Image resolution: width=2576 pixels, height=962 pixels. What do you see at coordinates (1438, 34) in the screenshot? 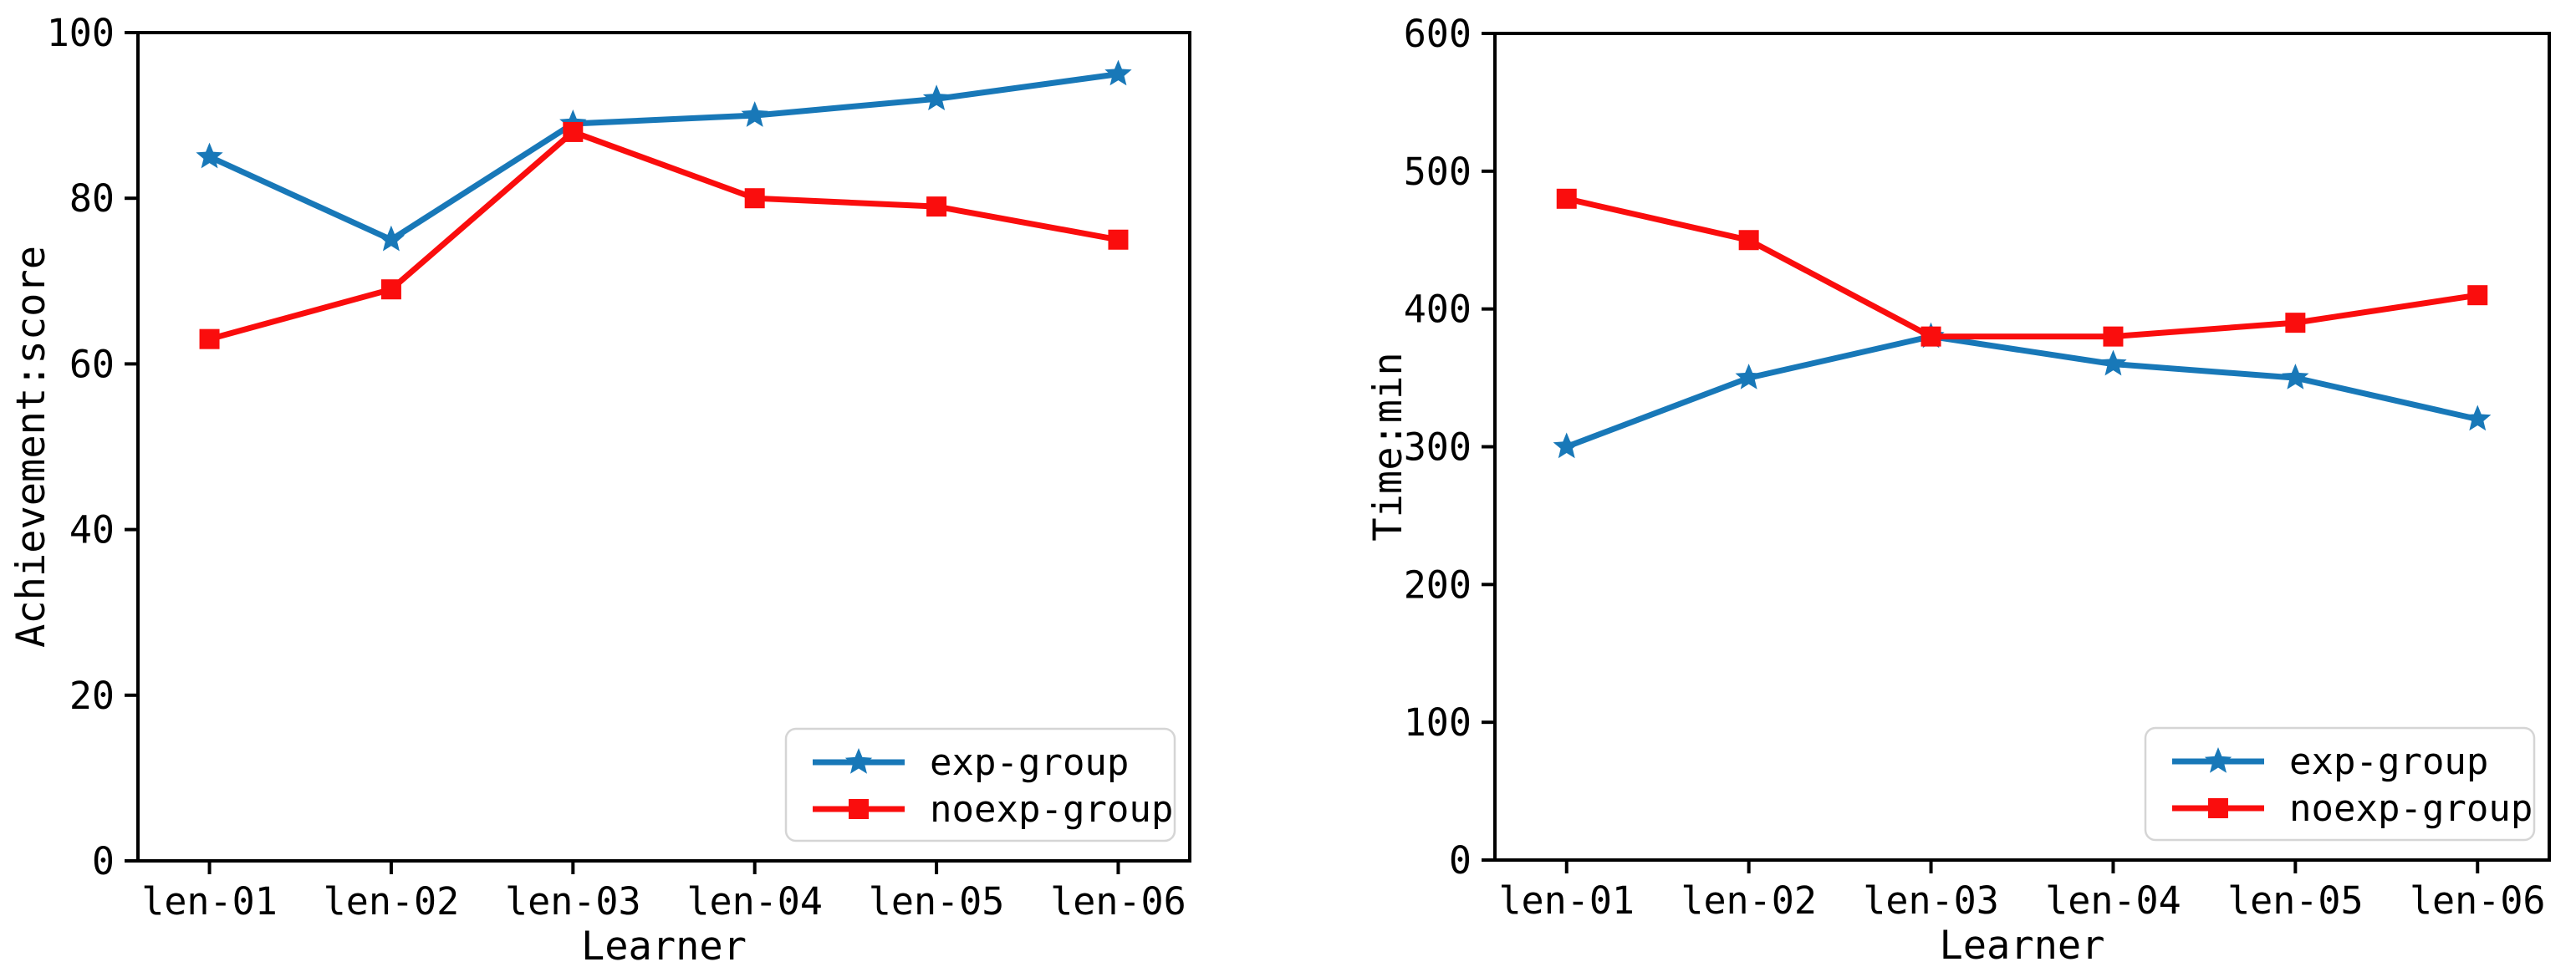
I see `y-tick-label: 600` at bounding box center [1438, 34].